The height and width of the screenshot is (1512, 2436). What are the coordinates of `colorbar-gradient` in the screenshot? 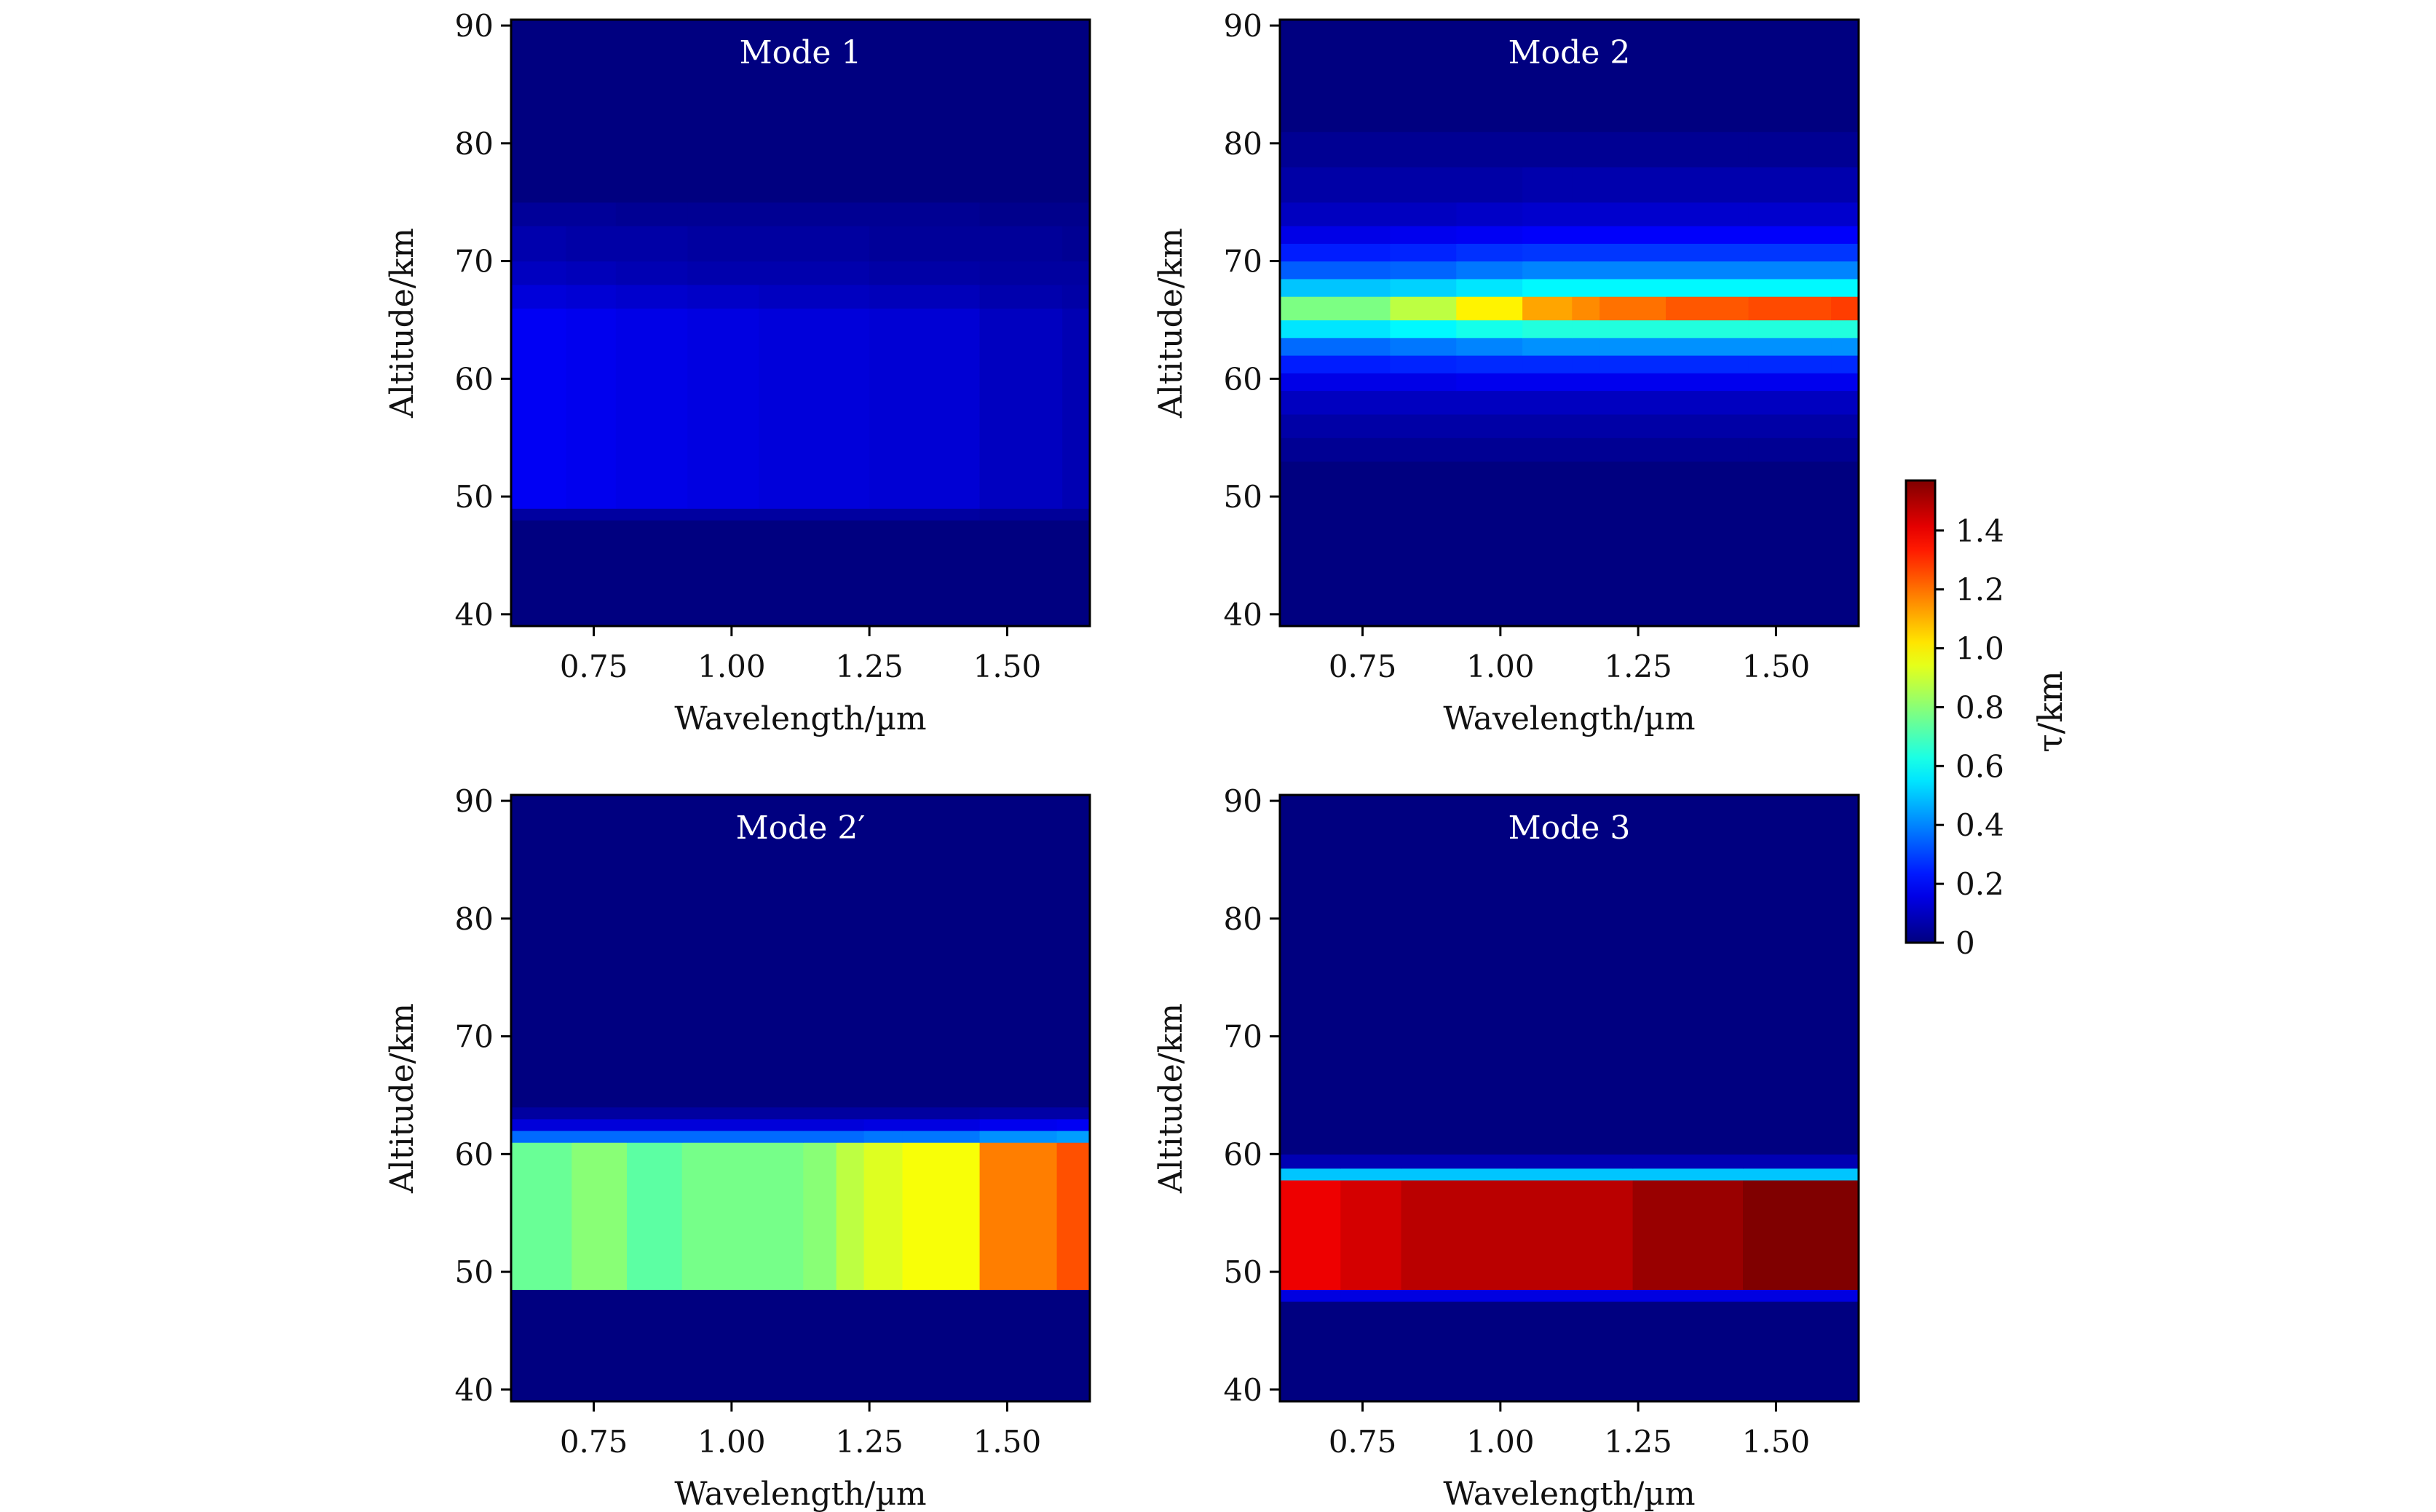 It's located at (1921, 711).